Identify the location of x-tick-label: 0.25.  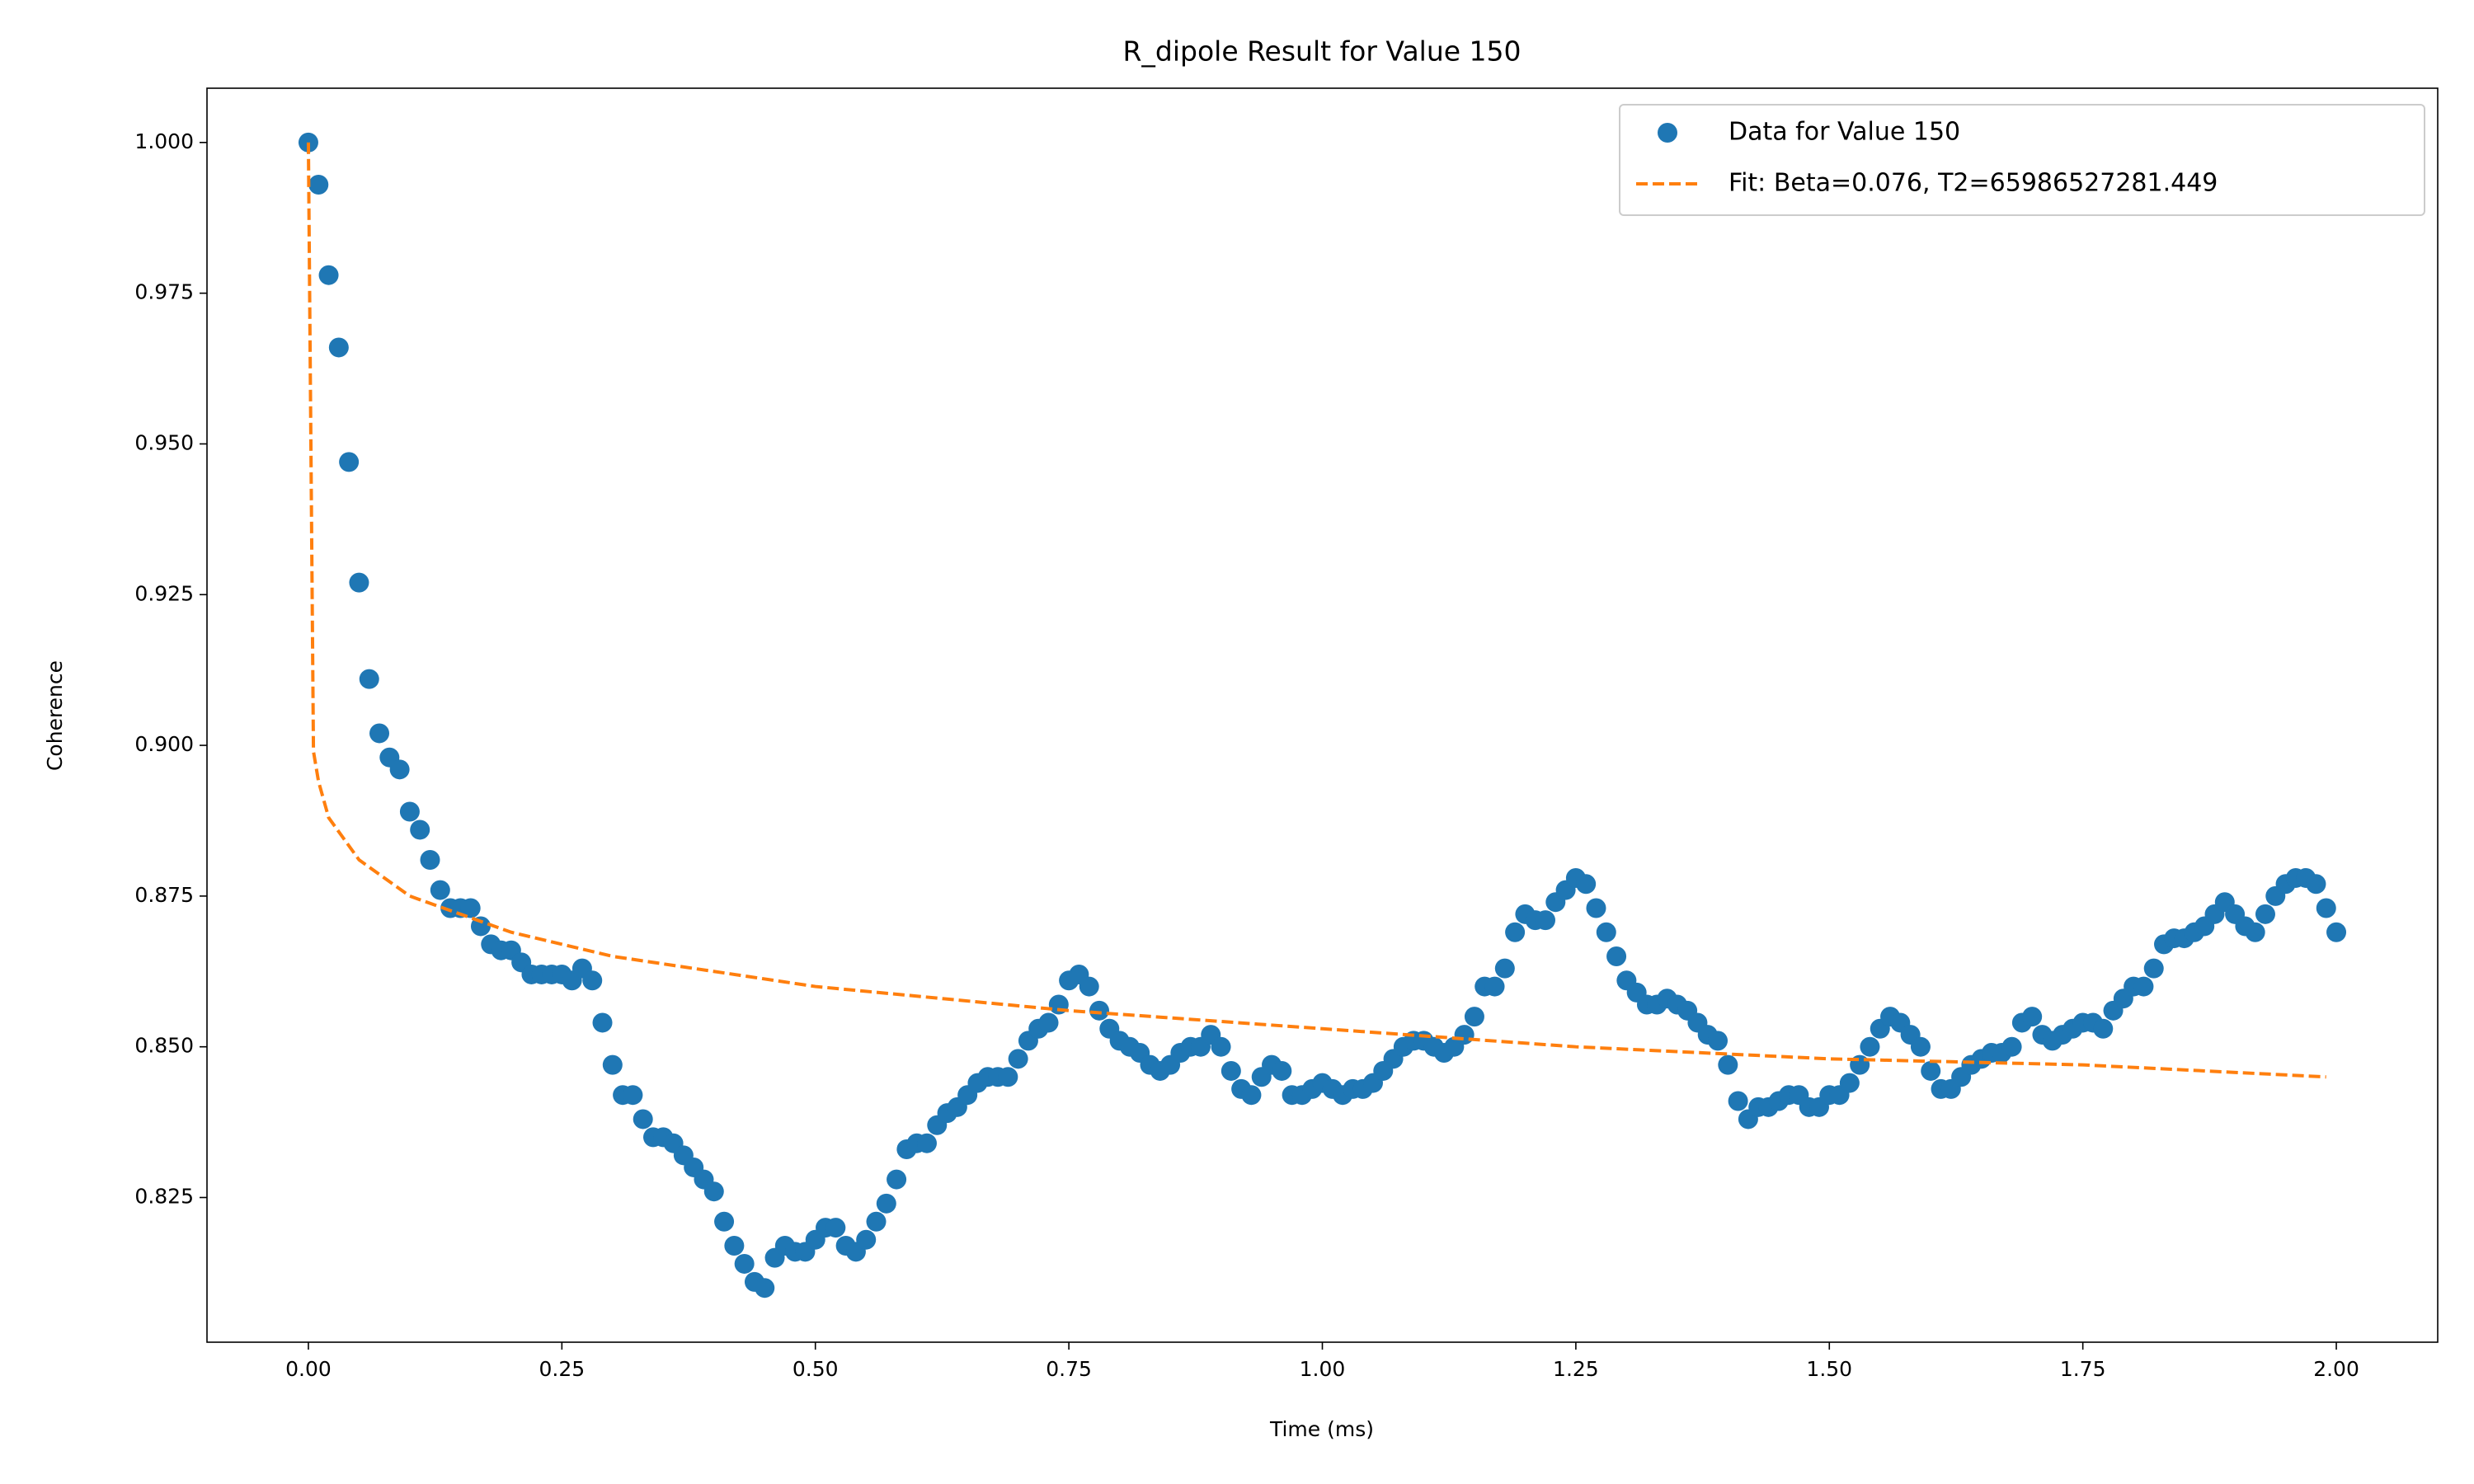
(562, 1369).